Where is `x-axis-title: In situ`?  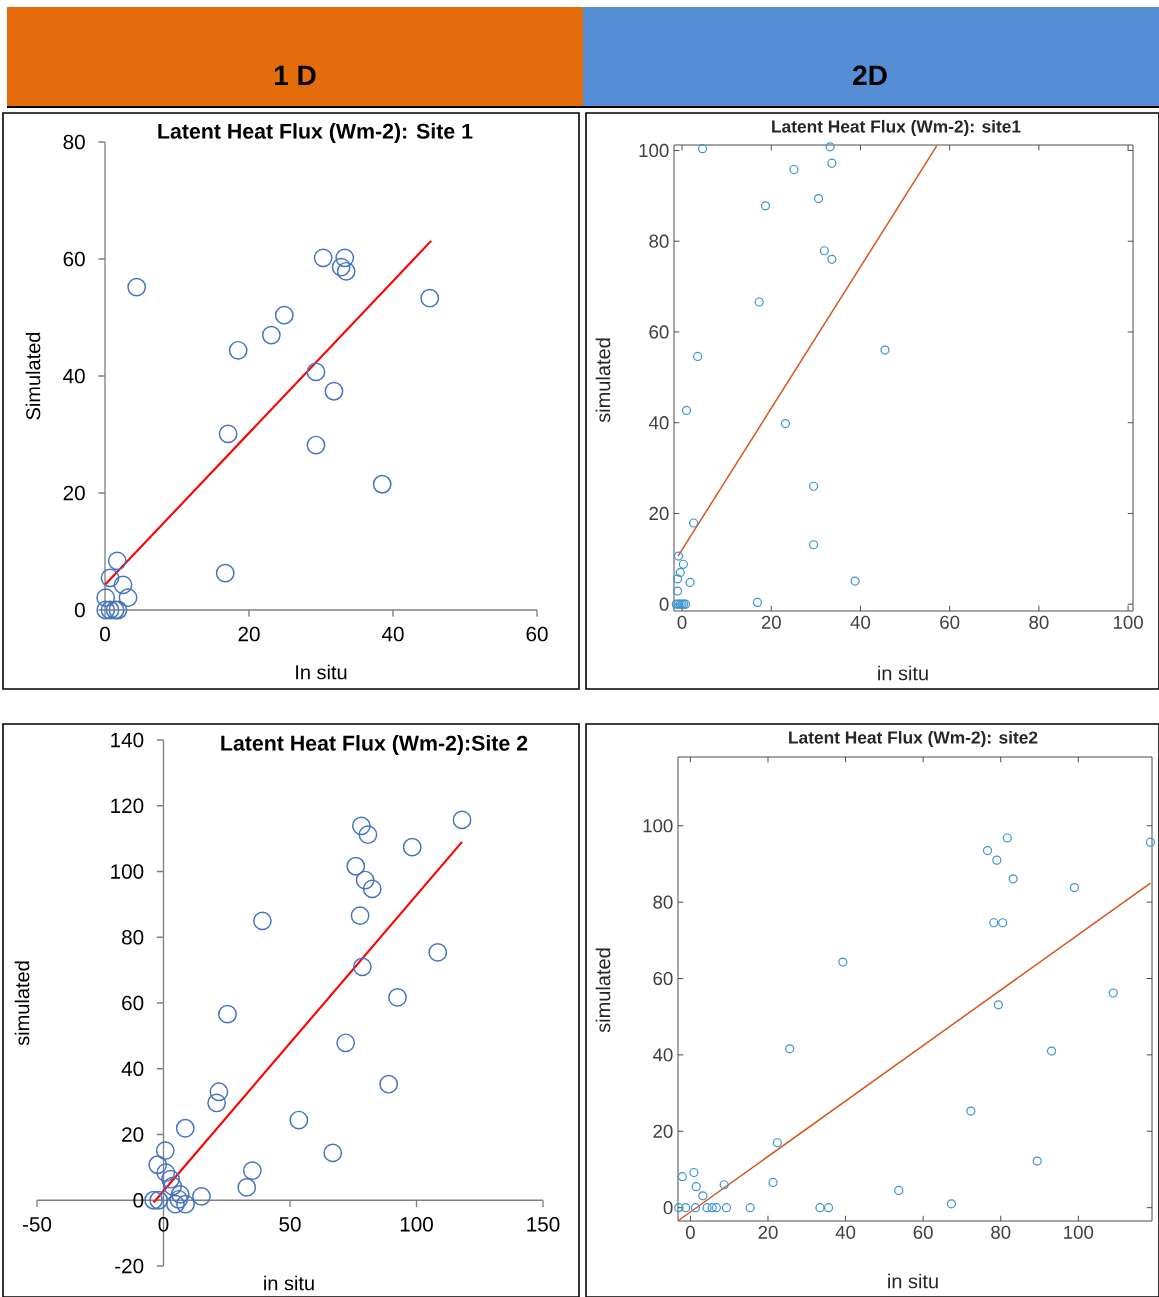
x-axis-title: In situ is located at coordinates (321, 672).